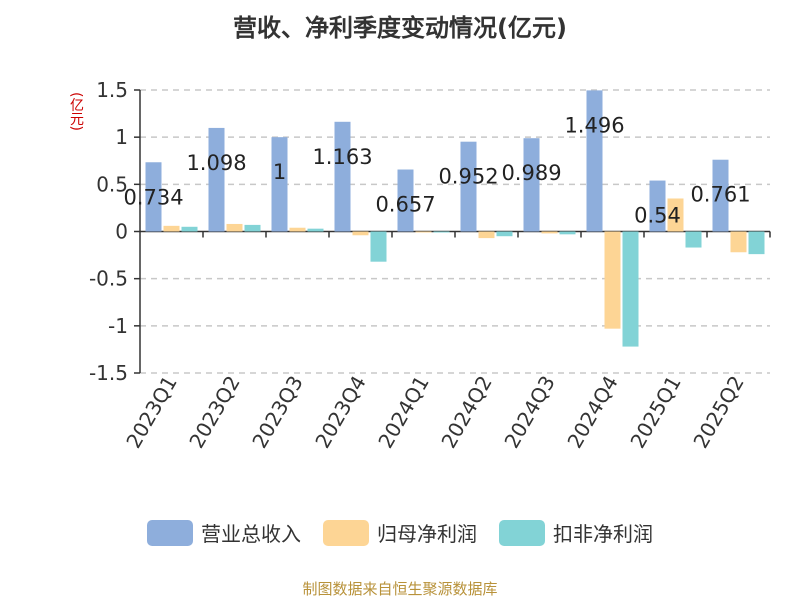  Describe the element at coordinates (216, 163) in the screenshot. I see `data-label-revenue: 1.098` at that location.